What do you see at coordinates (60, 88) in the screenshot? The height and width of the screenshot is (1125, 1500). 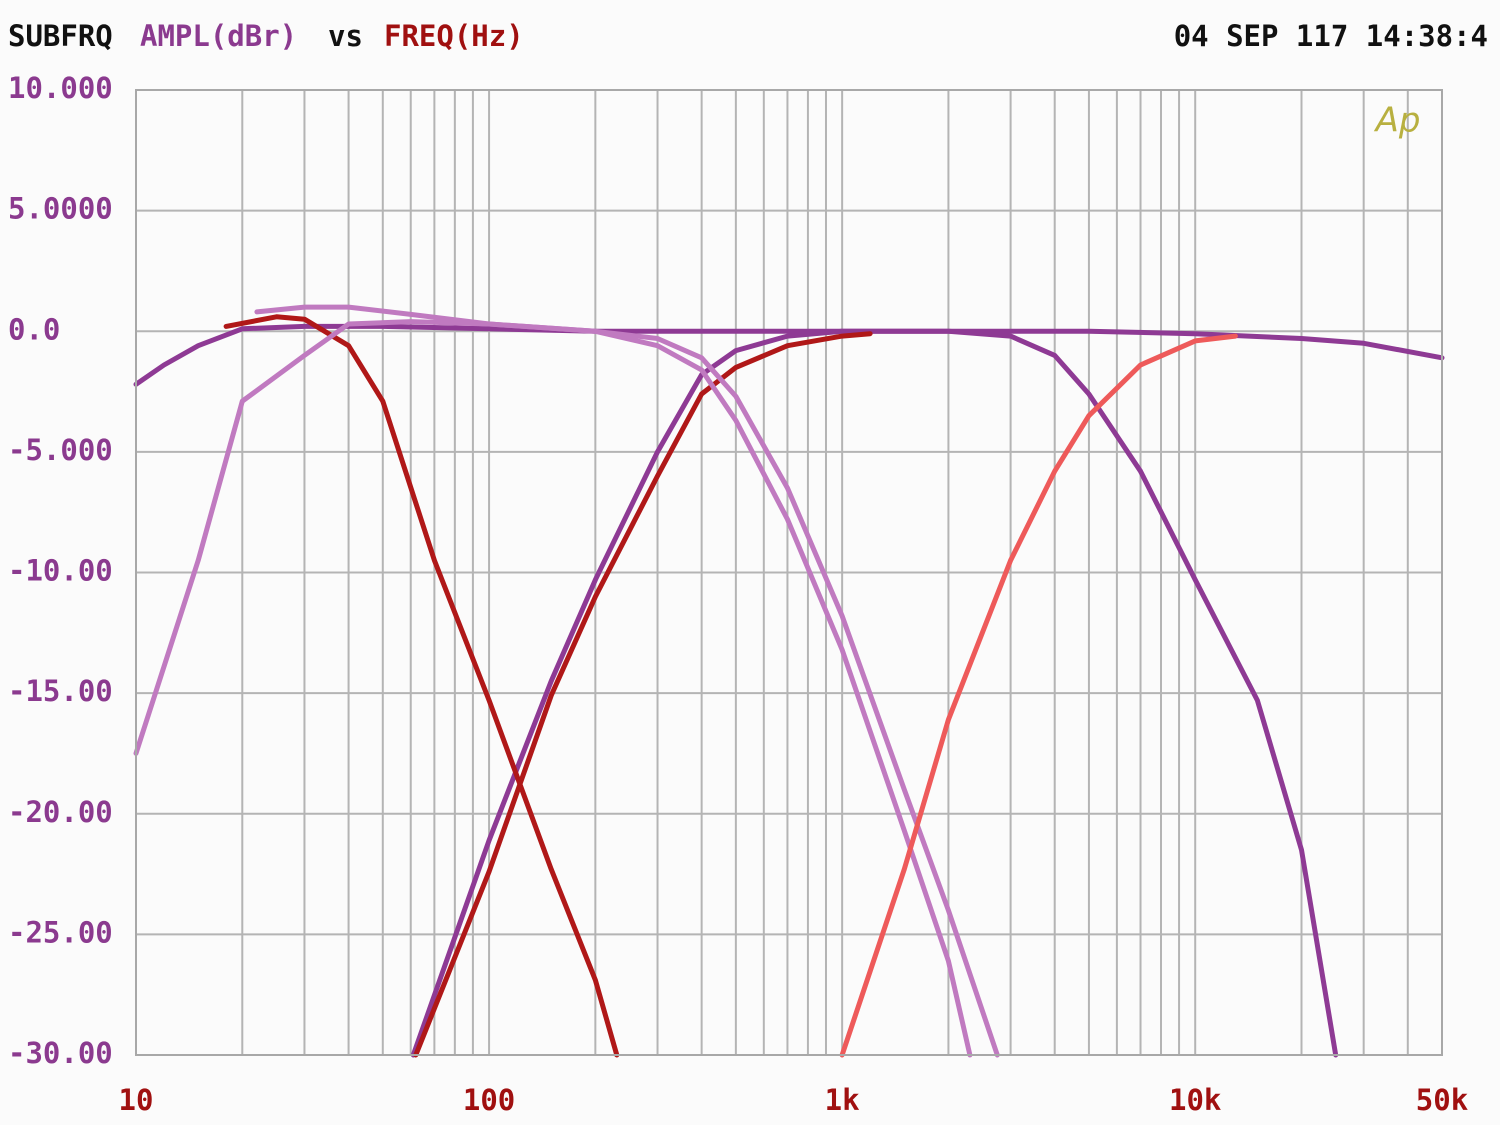 I see `y-tick-label: 10.000` at bounding box center [60, 88].